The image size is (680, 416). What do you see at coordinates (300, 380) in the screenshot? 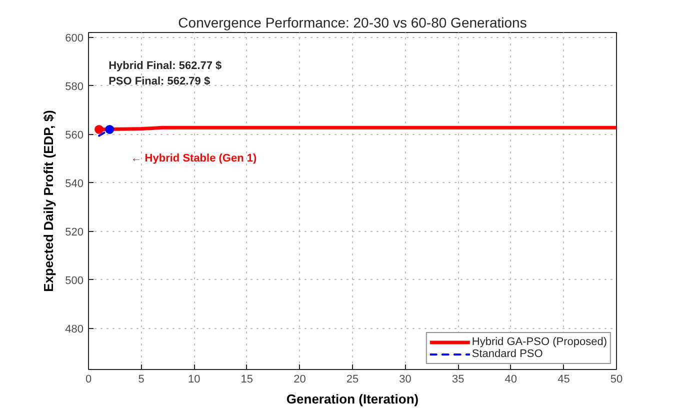
I see `x-tick-label: 20` at bounding box center [300, 380].